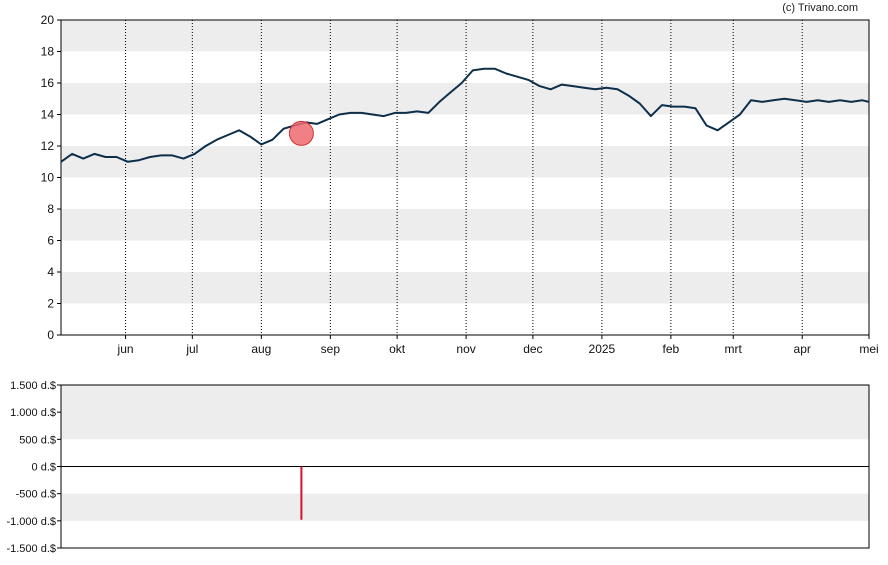 The height and width of the screenshot is (565, 888). I want to click on x-tick-label: feb, so click(671, 349).